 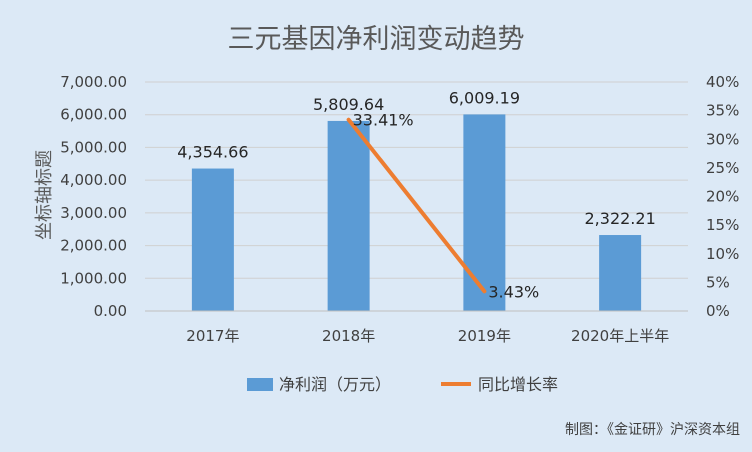 What do you see at coordinates (93, 180) in the screenshot?
I see `y-left-tick-label: 4,000.00` at bounding box center [93, 180].